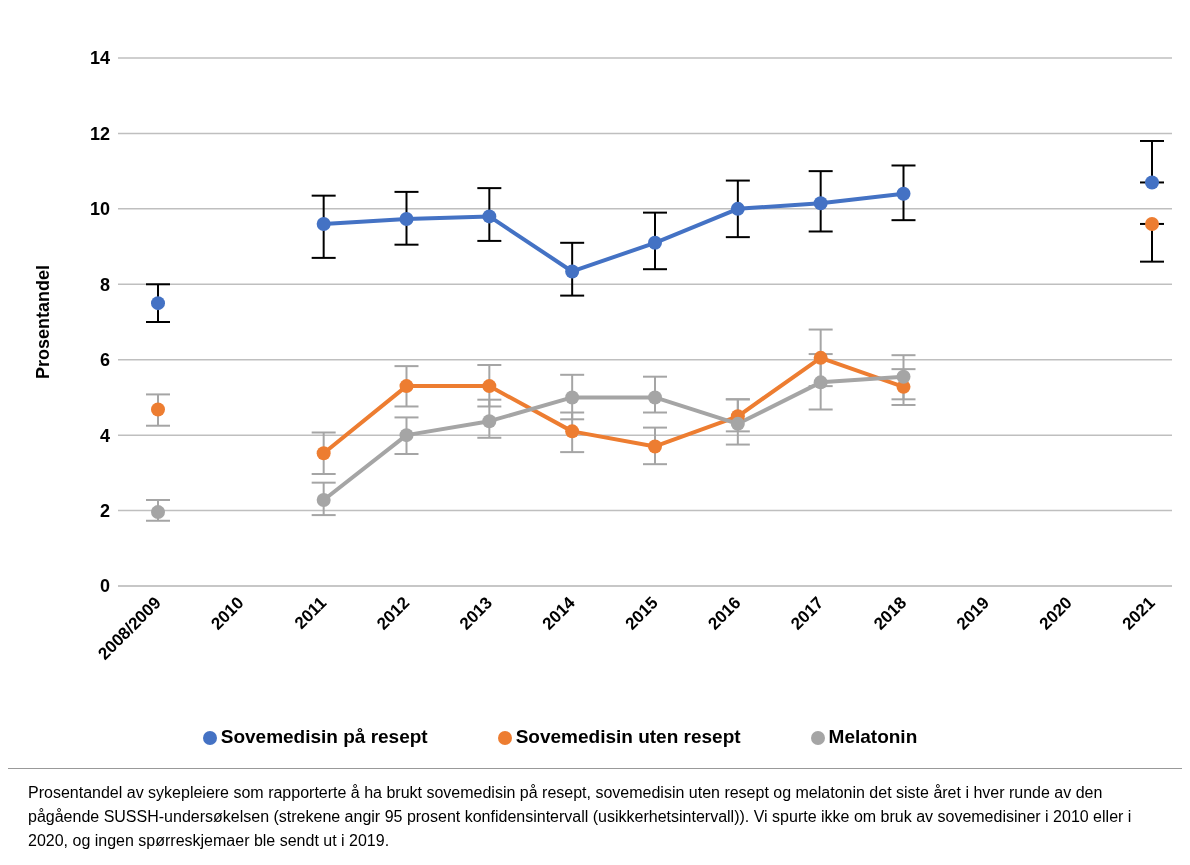 Image resolution: width=1190 pixels, height=865 pixels. What do you see at coordinates (99, 209) in the screenshot?
I see `y-tick-label: 10` at bounding box center [99, 209].